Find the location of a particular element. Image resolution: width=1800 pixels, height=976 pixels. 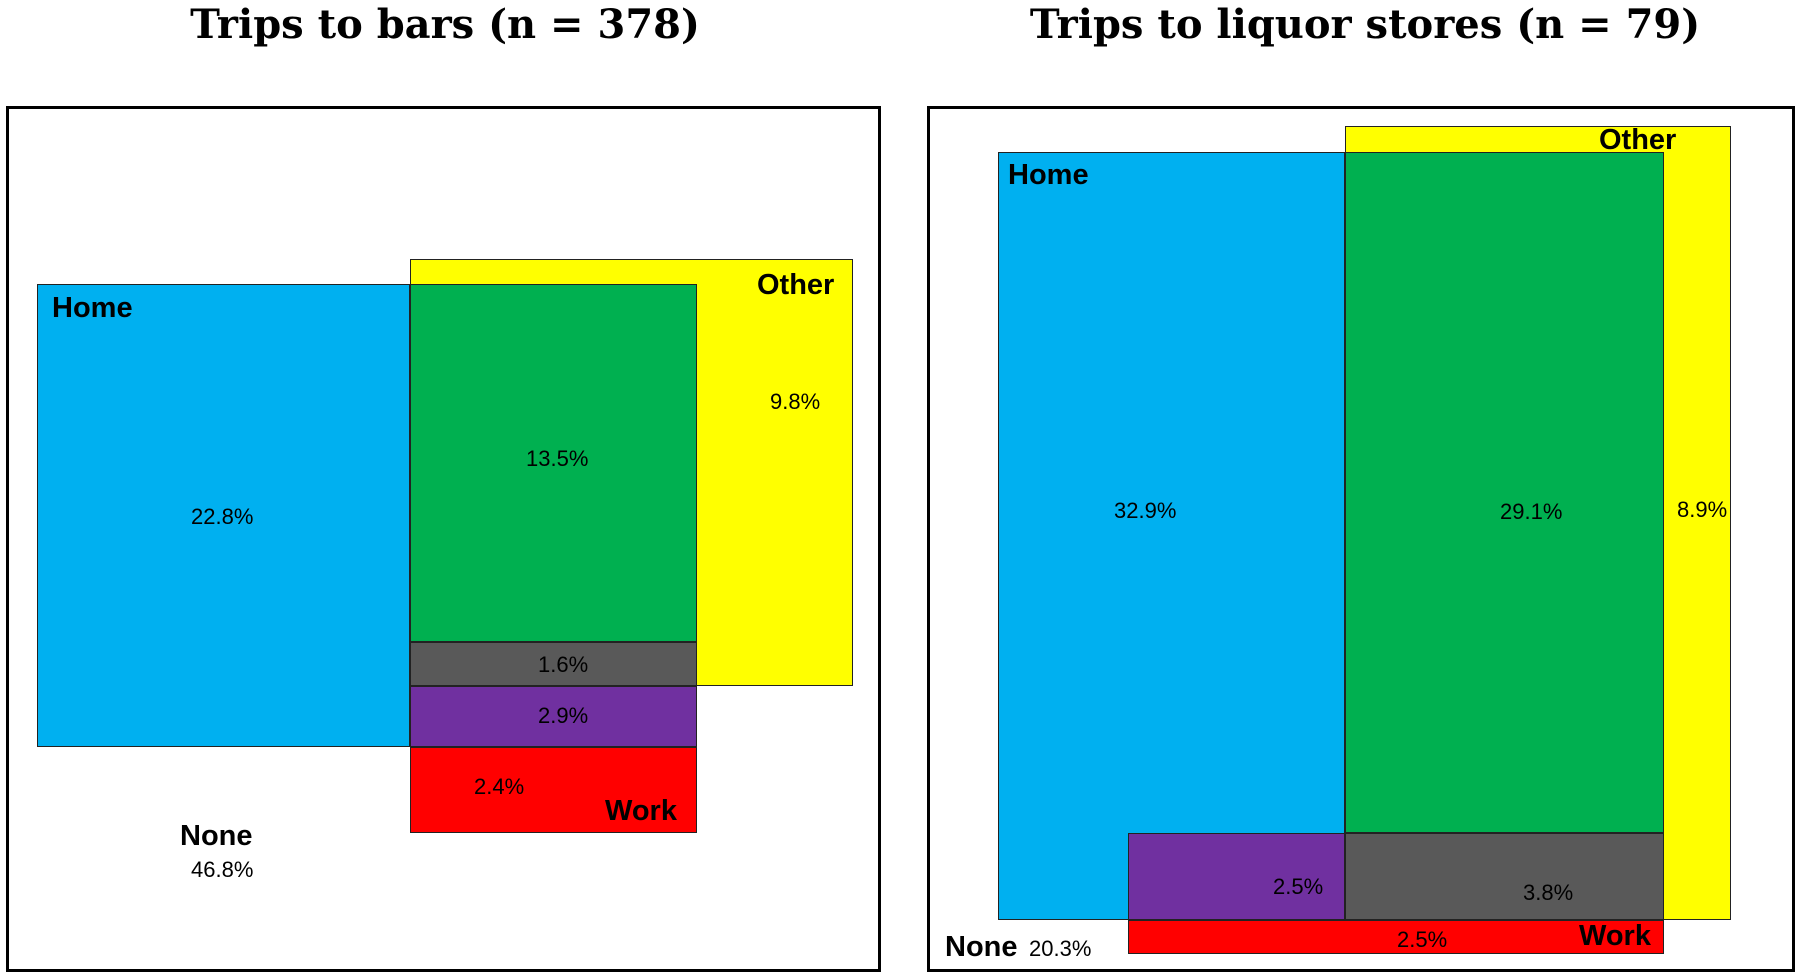

liquor-home-other-region is located at coordinates (1504, 492).